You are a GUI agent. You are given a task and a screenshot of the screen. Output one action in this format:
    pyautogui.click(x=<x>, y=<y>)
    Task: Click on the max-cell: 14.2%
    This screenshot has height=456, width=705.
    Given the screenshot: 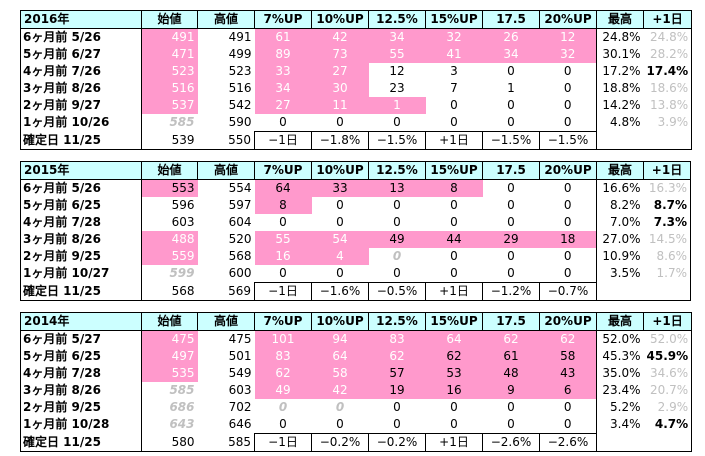 What is the action you would take?
    pyautogui.click(x=621, y=105)
    